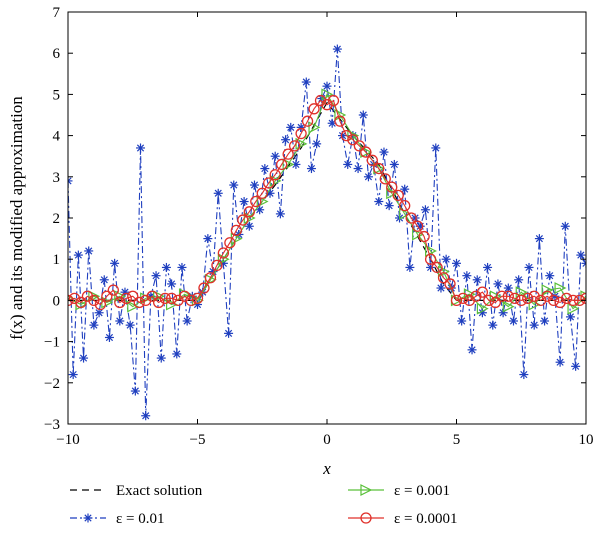 This screenshot has height=556, width=596. Describe the element at coordinates (399, 491) in the screenshot. I see `legend-item-2: ε = 0.001` at that location.